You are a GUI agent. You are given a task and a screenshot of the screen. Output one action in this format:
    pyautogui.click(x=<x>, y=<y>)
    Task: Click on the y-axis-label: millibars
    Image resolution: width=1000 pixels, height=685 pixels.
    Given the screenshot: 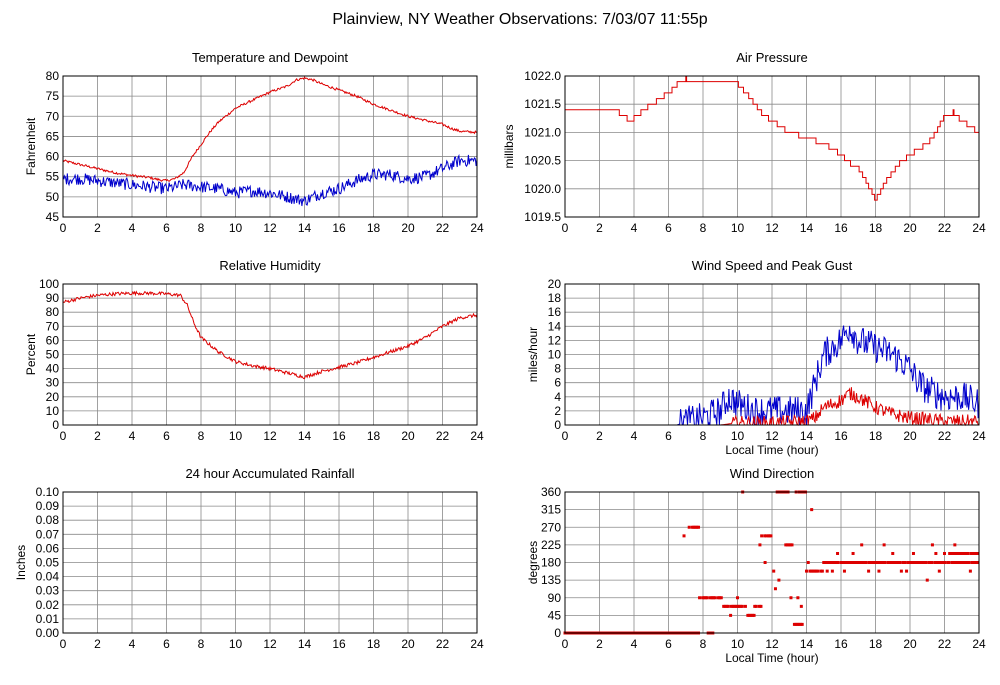 What is the action you would take?
    pyautogui.click(x=509, y=146)
    